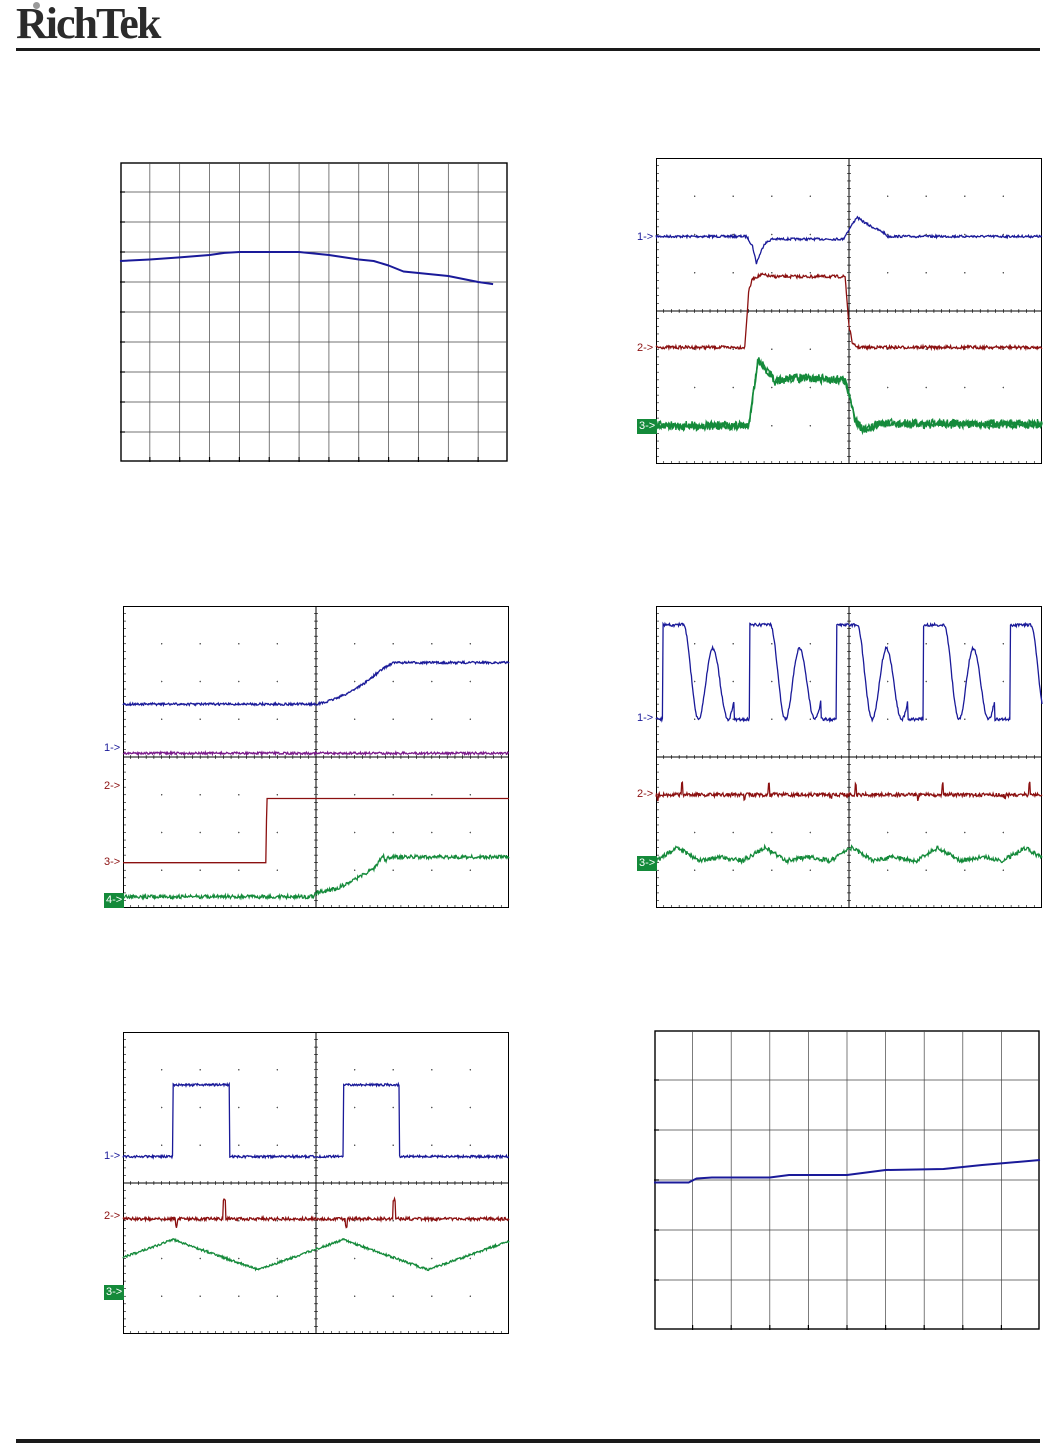  I want to click on richtek-logo: RichTek, so click(88, 24).